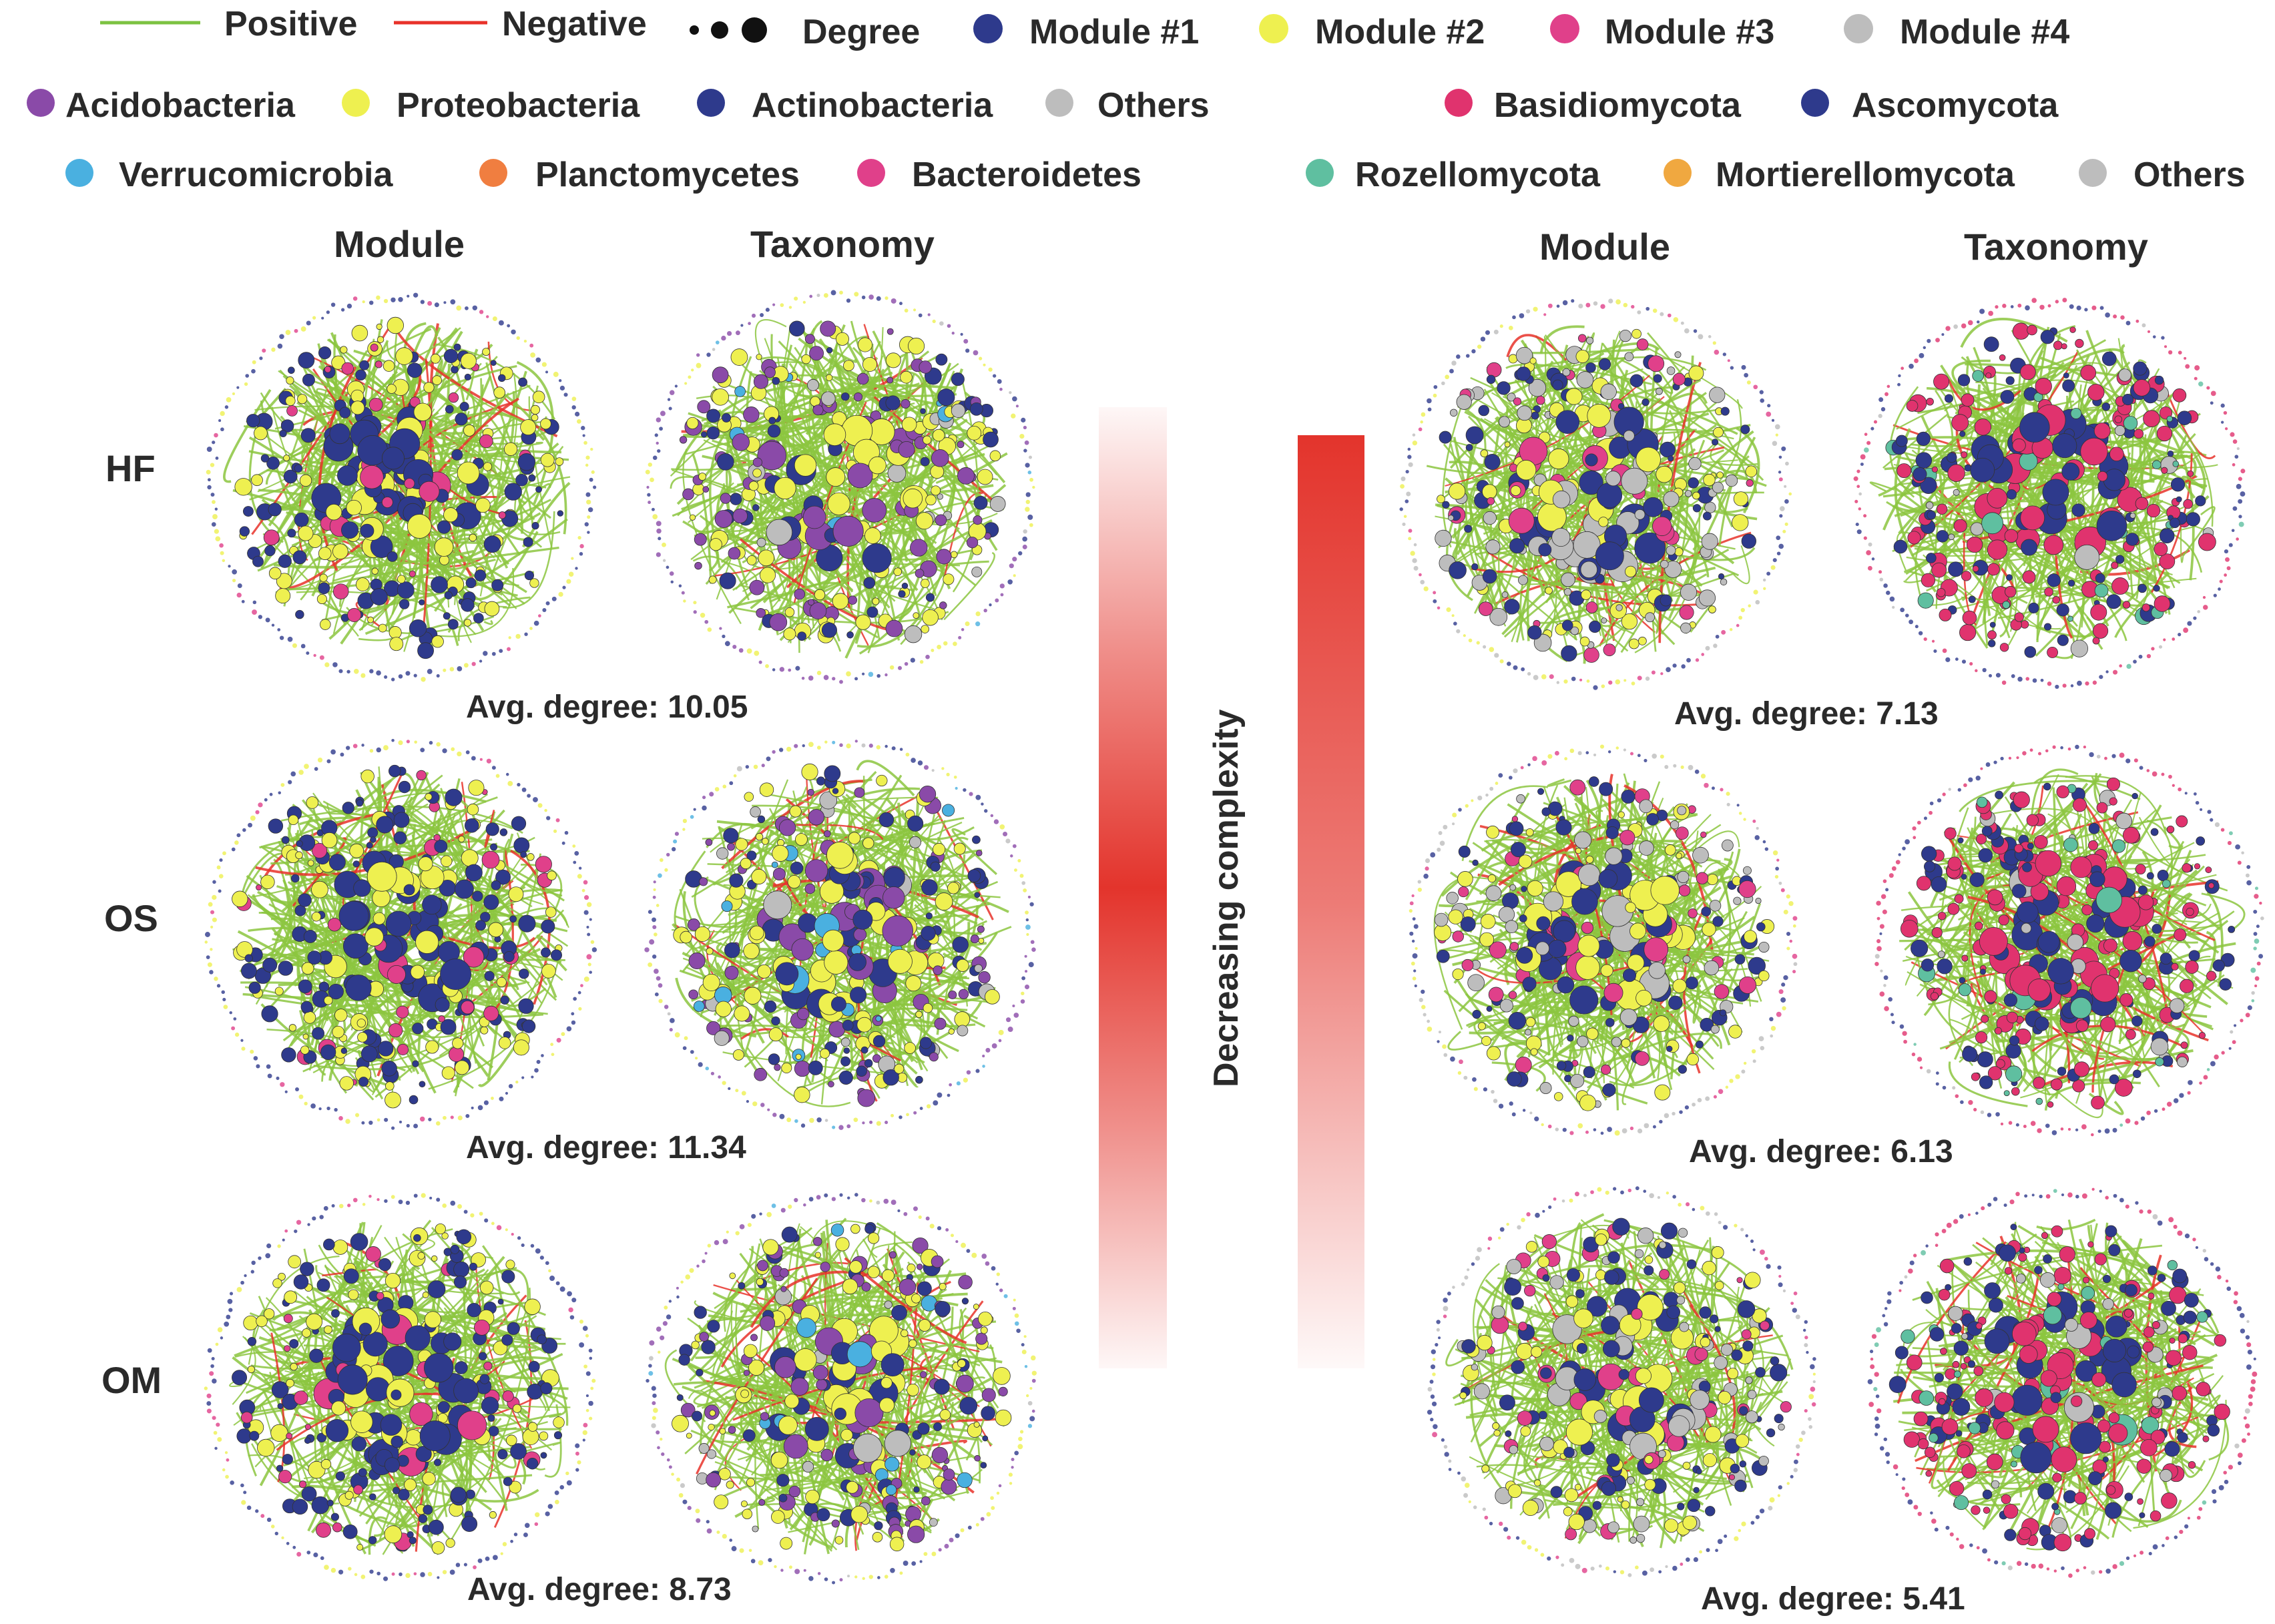 The height and width of the screenshot is (1624, 2275). What do you see at coordinates (2050, 494) in the screenshot?
I see `network-hf-fungi-taxonomy` at bounding box center [2050, 494].